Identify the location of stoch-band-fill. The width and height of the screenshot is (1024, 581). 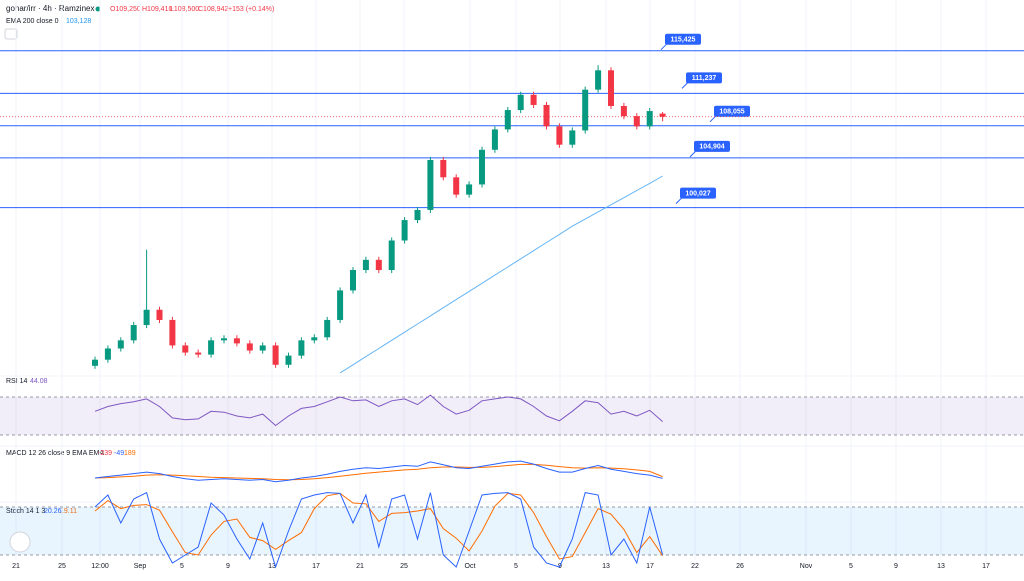
(512, 531).